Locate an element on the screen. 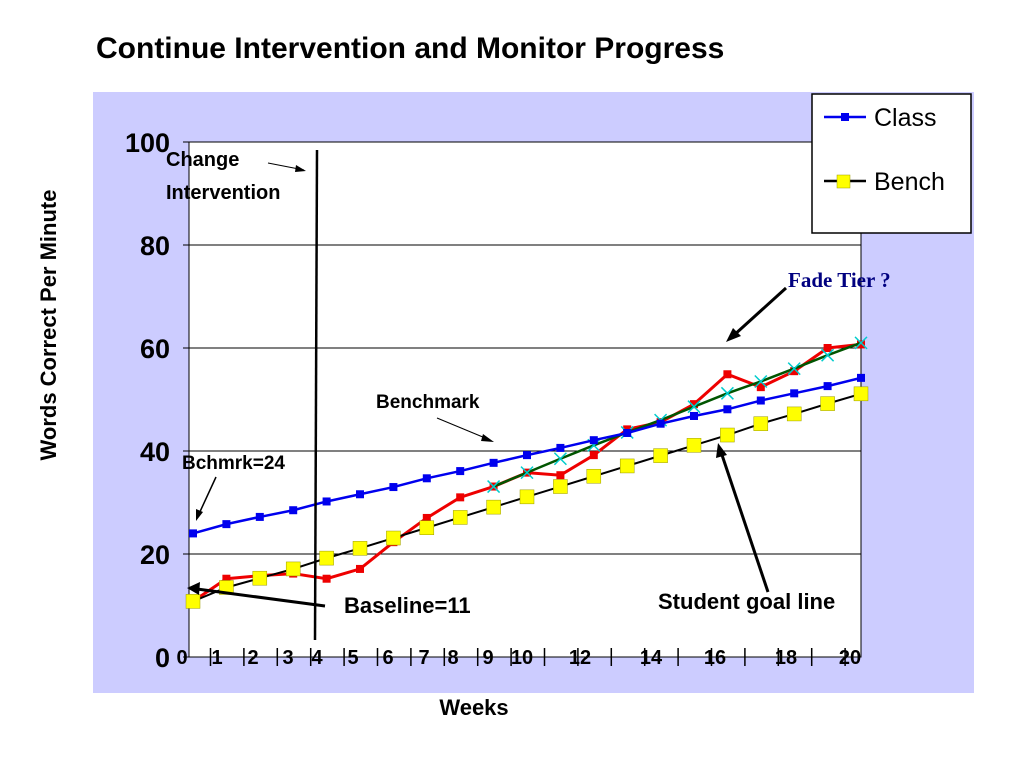 The height and width of the screenshot is (768, 1024). x-tick-label: 12 is located at coordinates (580, 658).